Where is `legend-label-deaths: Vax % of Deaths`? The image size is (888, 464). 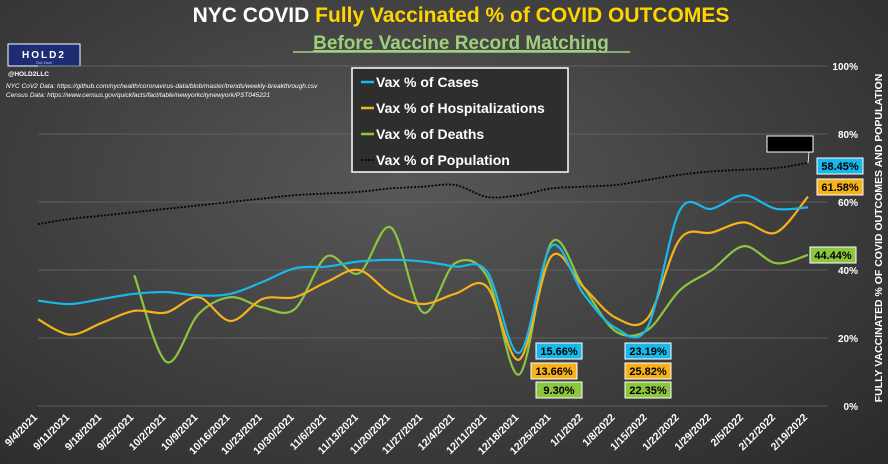 legend-label-deaths: Vax % of Deaths is located at coordinates (430, 134).